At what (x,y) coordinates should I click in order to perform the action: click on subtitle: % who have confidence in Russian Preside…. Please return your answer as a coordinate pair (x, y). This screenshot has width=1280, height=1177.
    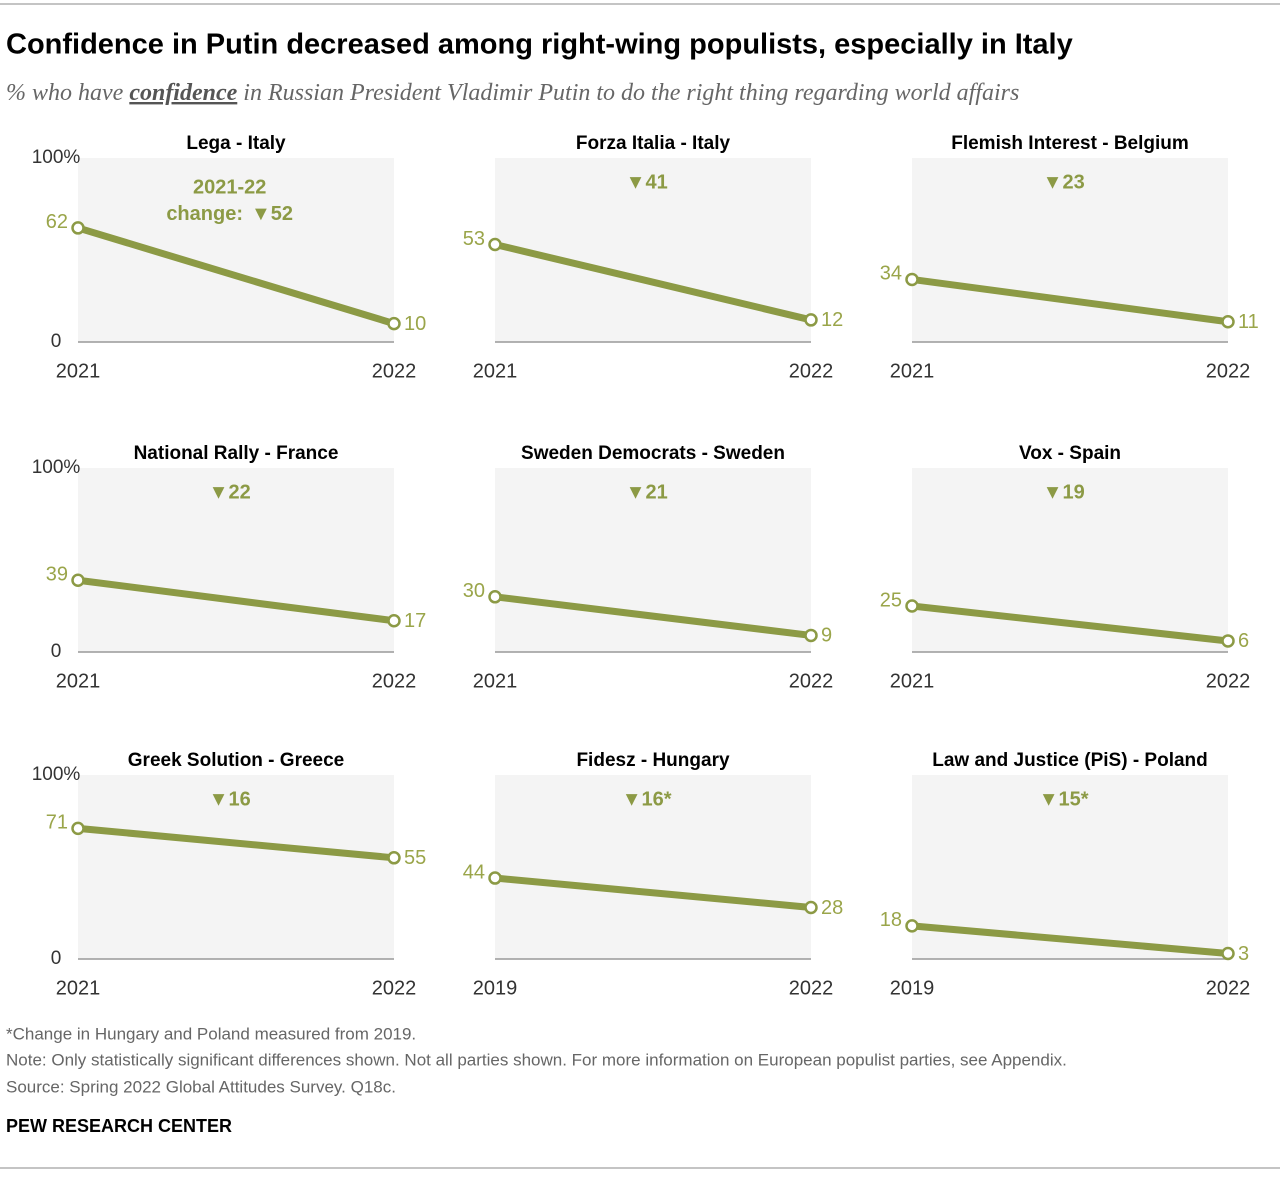
    Looking at the image, I should click on (512, 93).